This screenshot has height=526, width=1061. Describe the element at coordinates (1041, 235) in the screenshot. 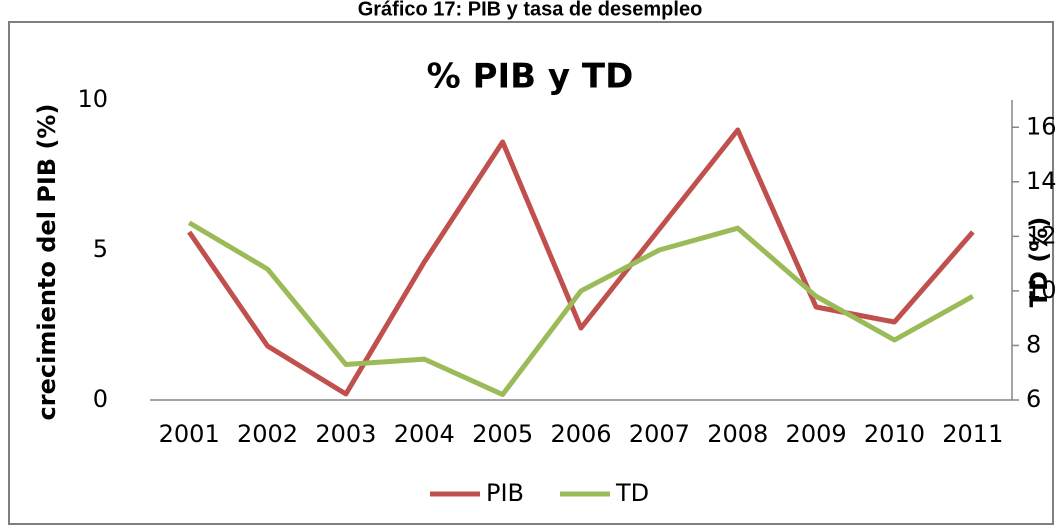

I see `y2-tick-label: 12` at that location.